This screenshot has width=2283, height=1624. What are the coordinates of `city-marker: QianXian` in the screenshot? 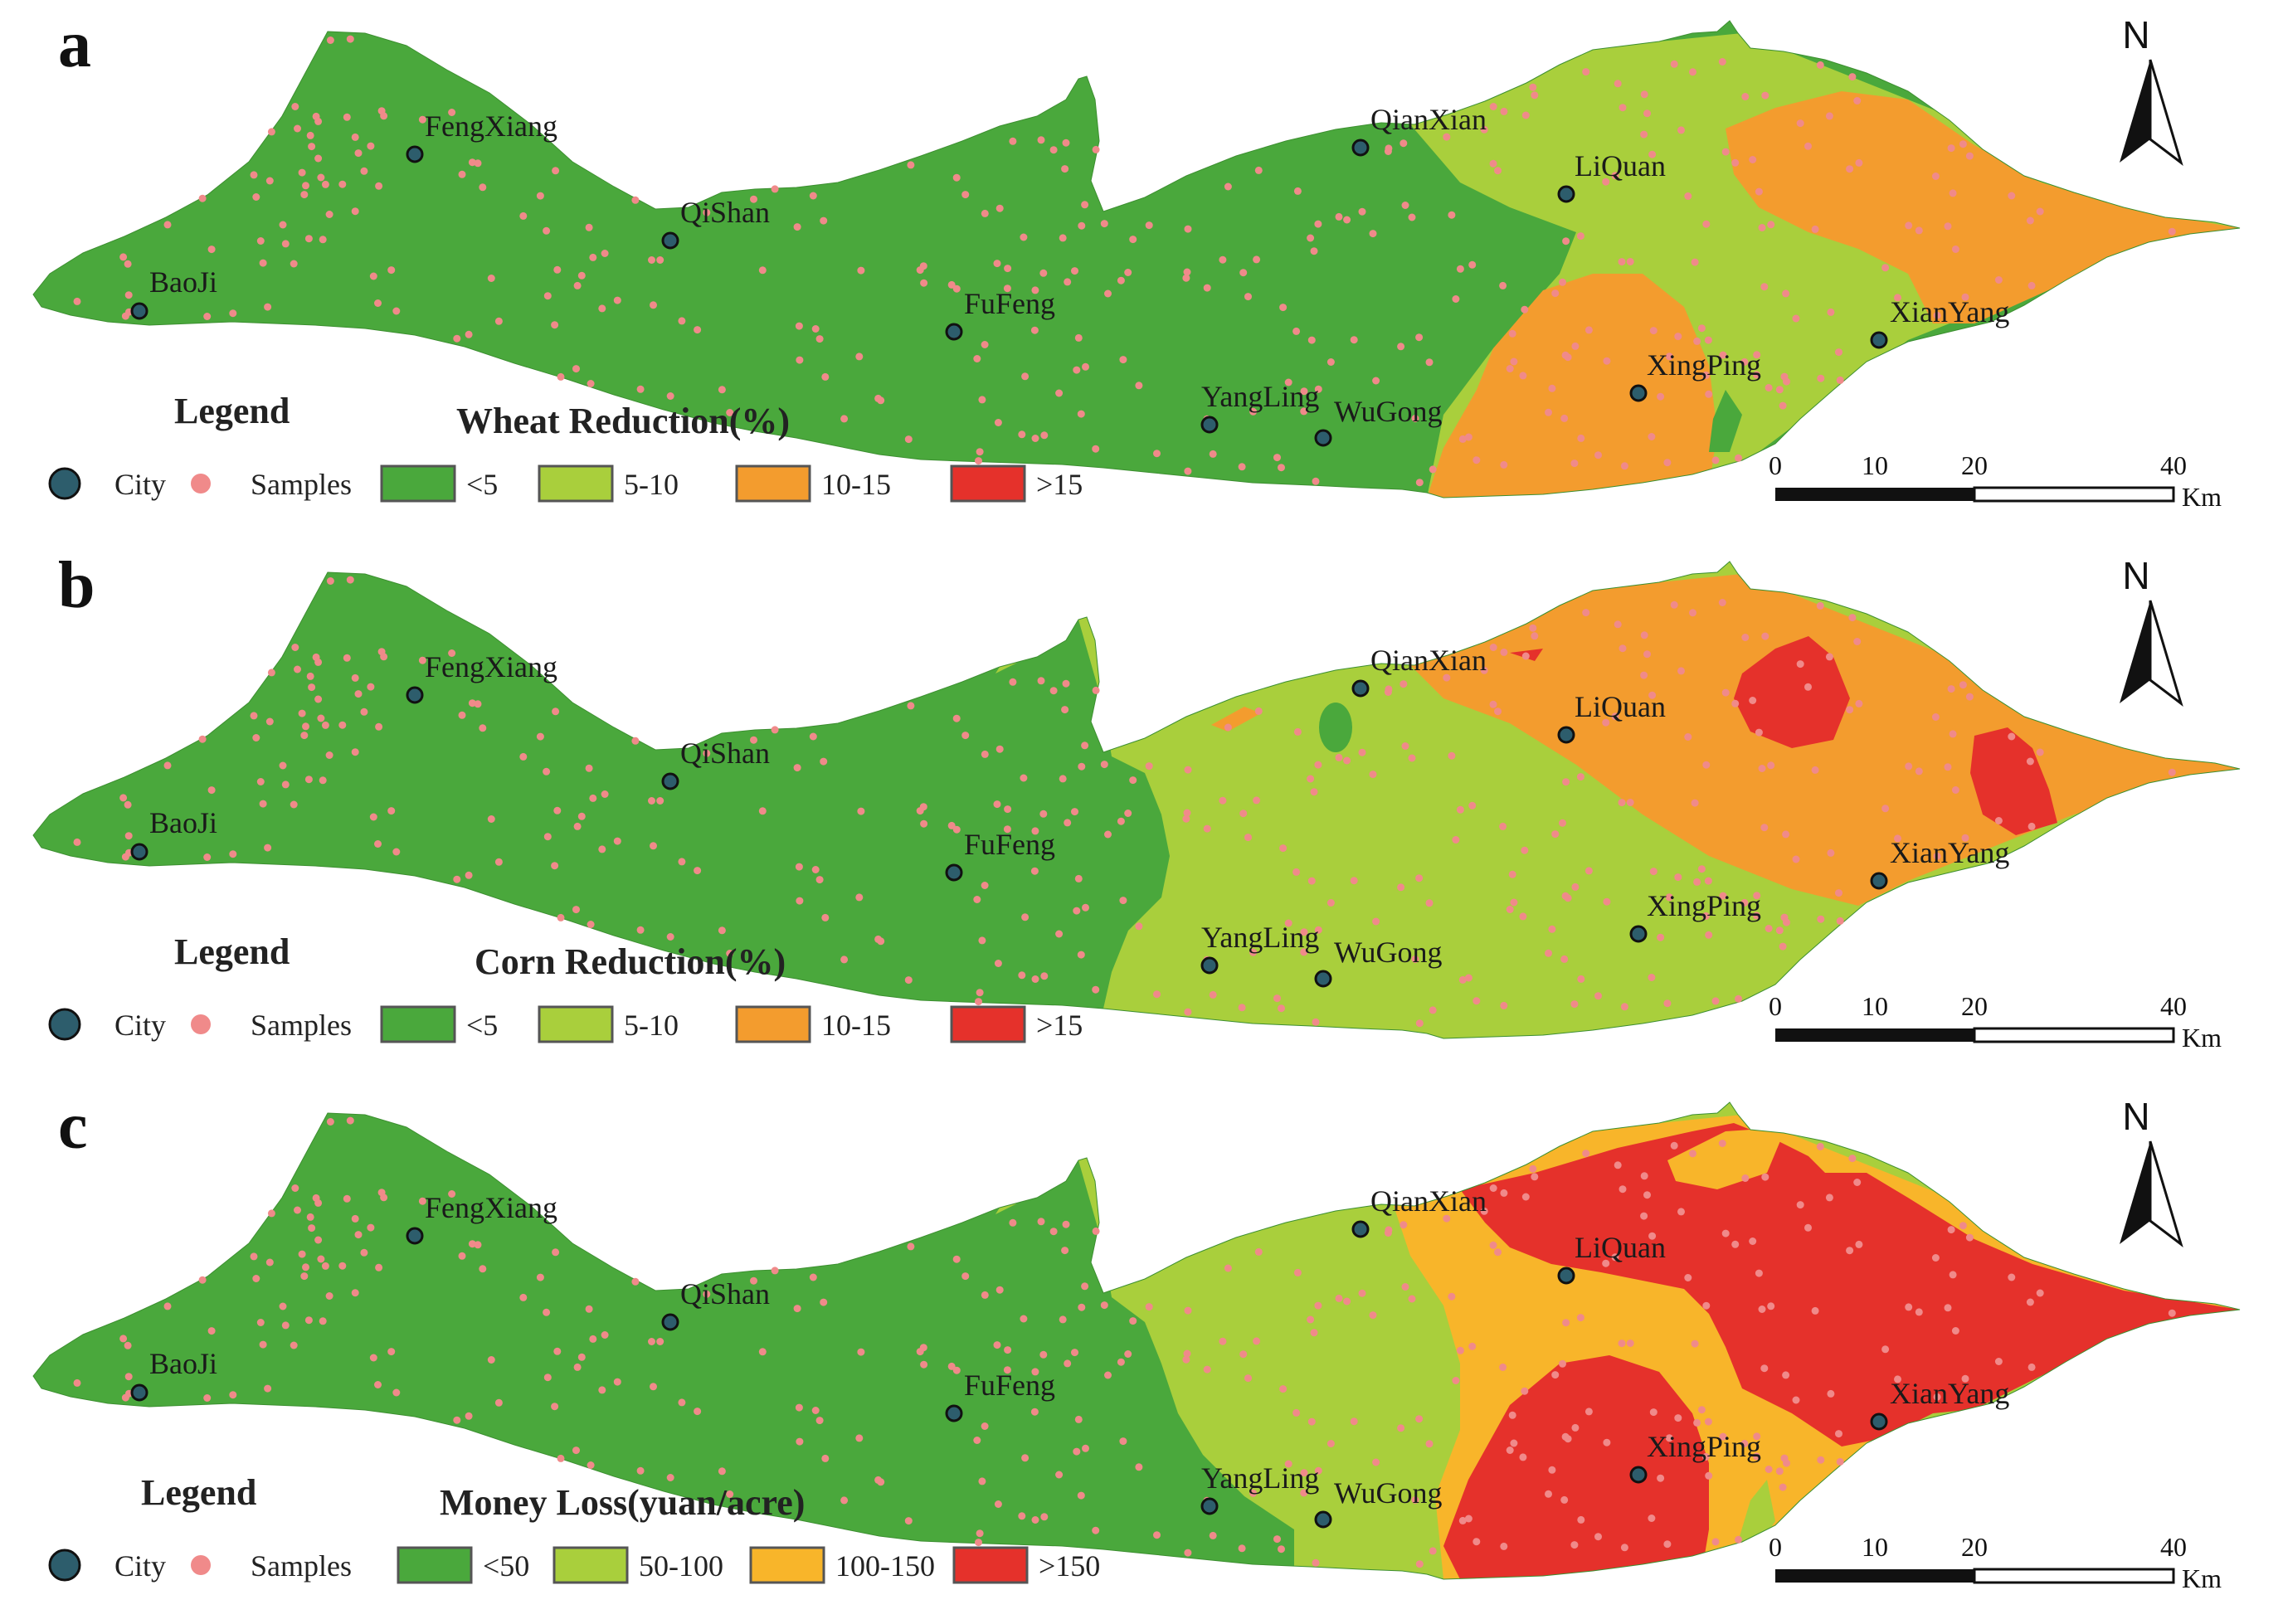 It's located at (1419, 1211).